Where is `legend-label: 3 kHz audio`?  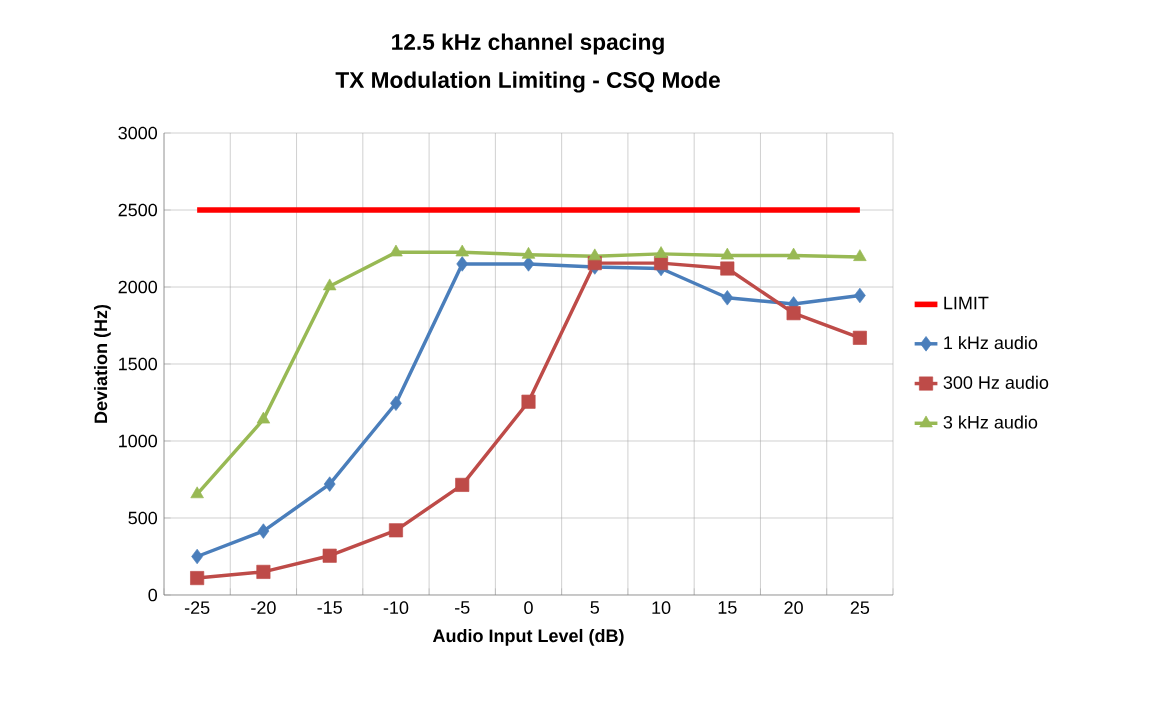 legend-label: 3 kHz audio is located at coordinates (990, 422).